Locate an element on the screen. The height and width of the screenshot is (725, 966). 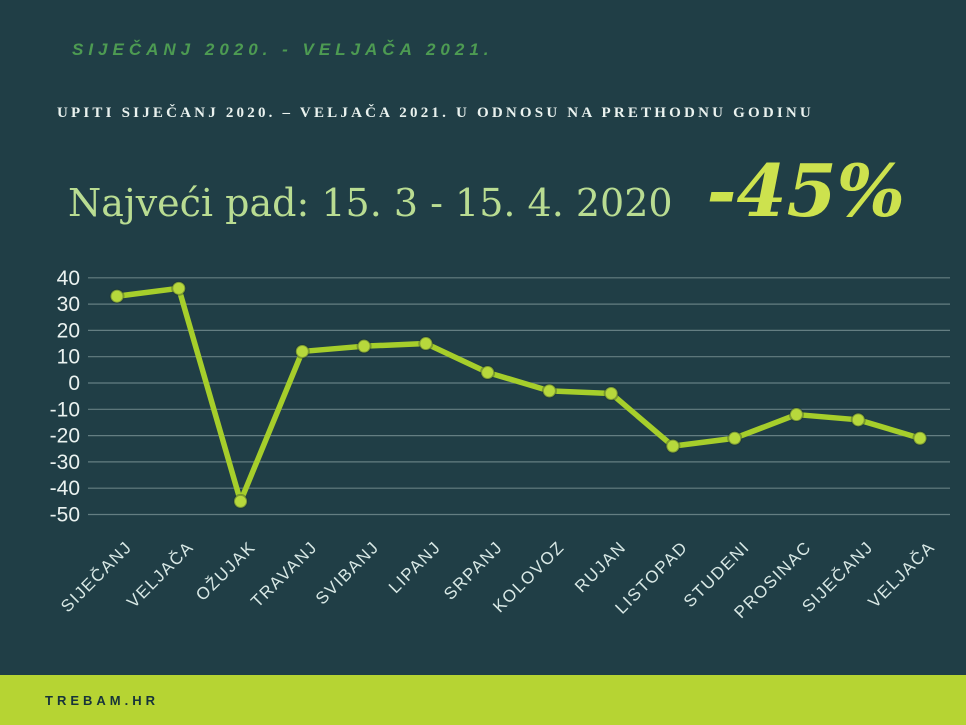
x-category-label: TRAVANJ is located at coordinates (284, 574).